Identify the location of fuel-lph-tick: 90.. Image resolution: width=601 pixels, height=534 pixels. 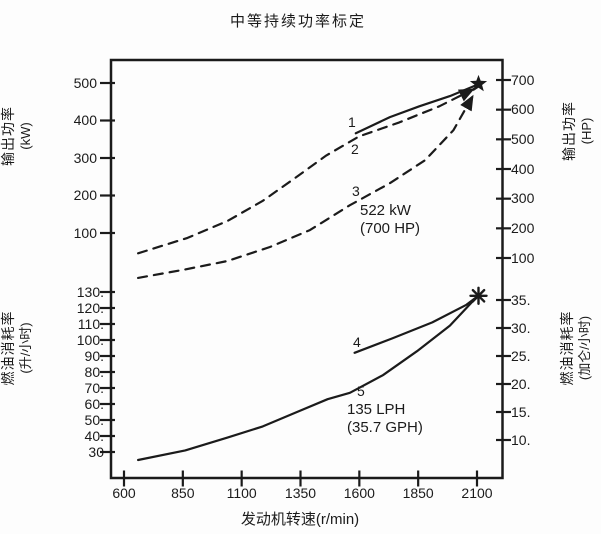
(94, 355).